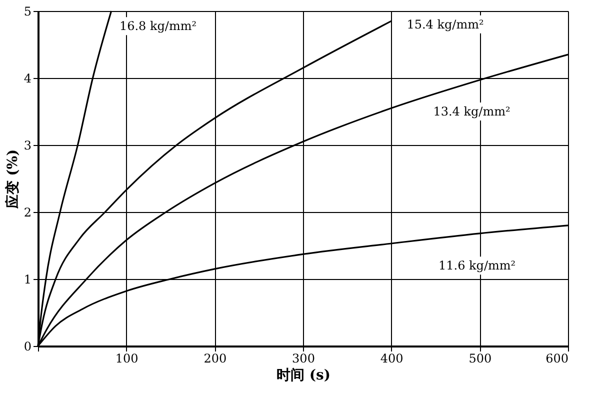 The image size is (609, 407). I want to click on y-tick-label: 2, so click(28, 213).